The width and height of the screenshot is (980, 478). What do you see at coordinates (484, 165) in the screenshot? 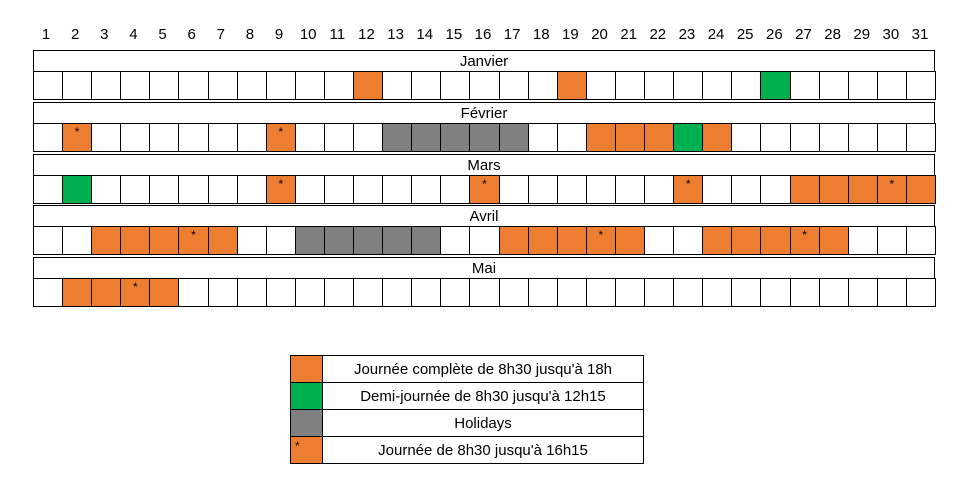
I see `month-header-2: Mars` at bounding box center [484, 165].